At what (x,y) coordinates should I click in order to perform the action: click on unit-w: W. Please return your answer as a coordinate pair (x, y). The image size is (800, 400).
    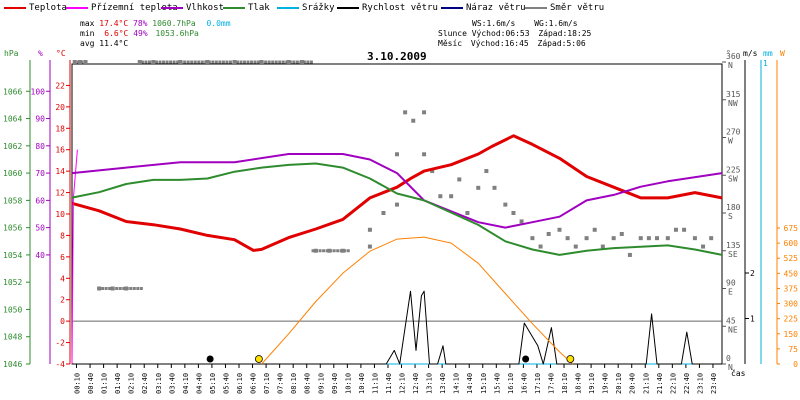
    Looking at the image, I should click on (782, 53).